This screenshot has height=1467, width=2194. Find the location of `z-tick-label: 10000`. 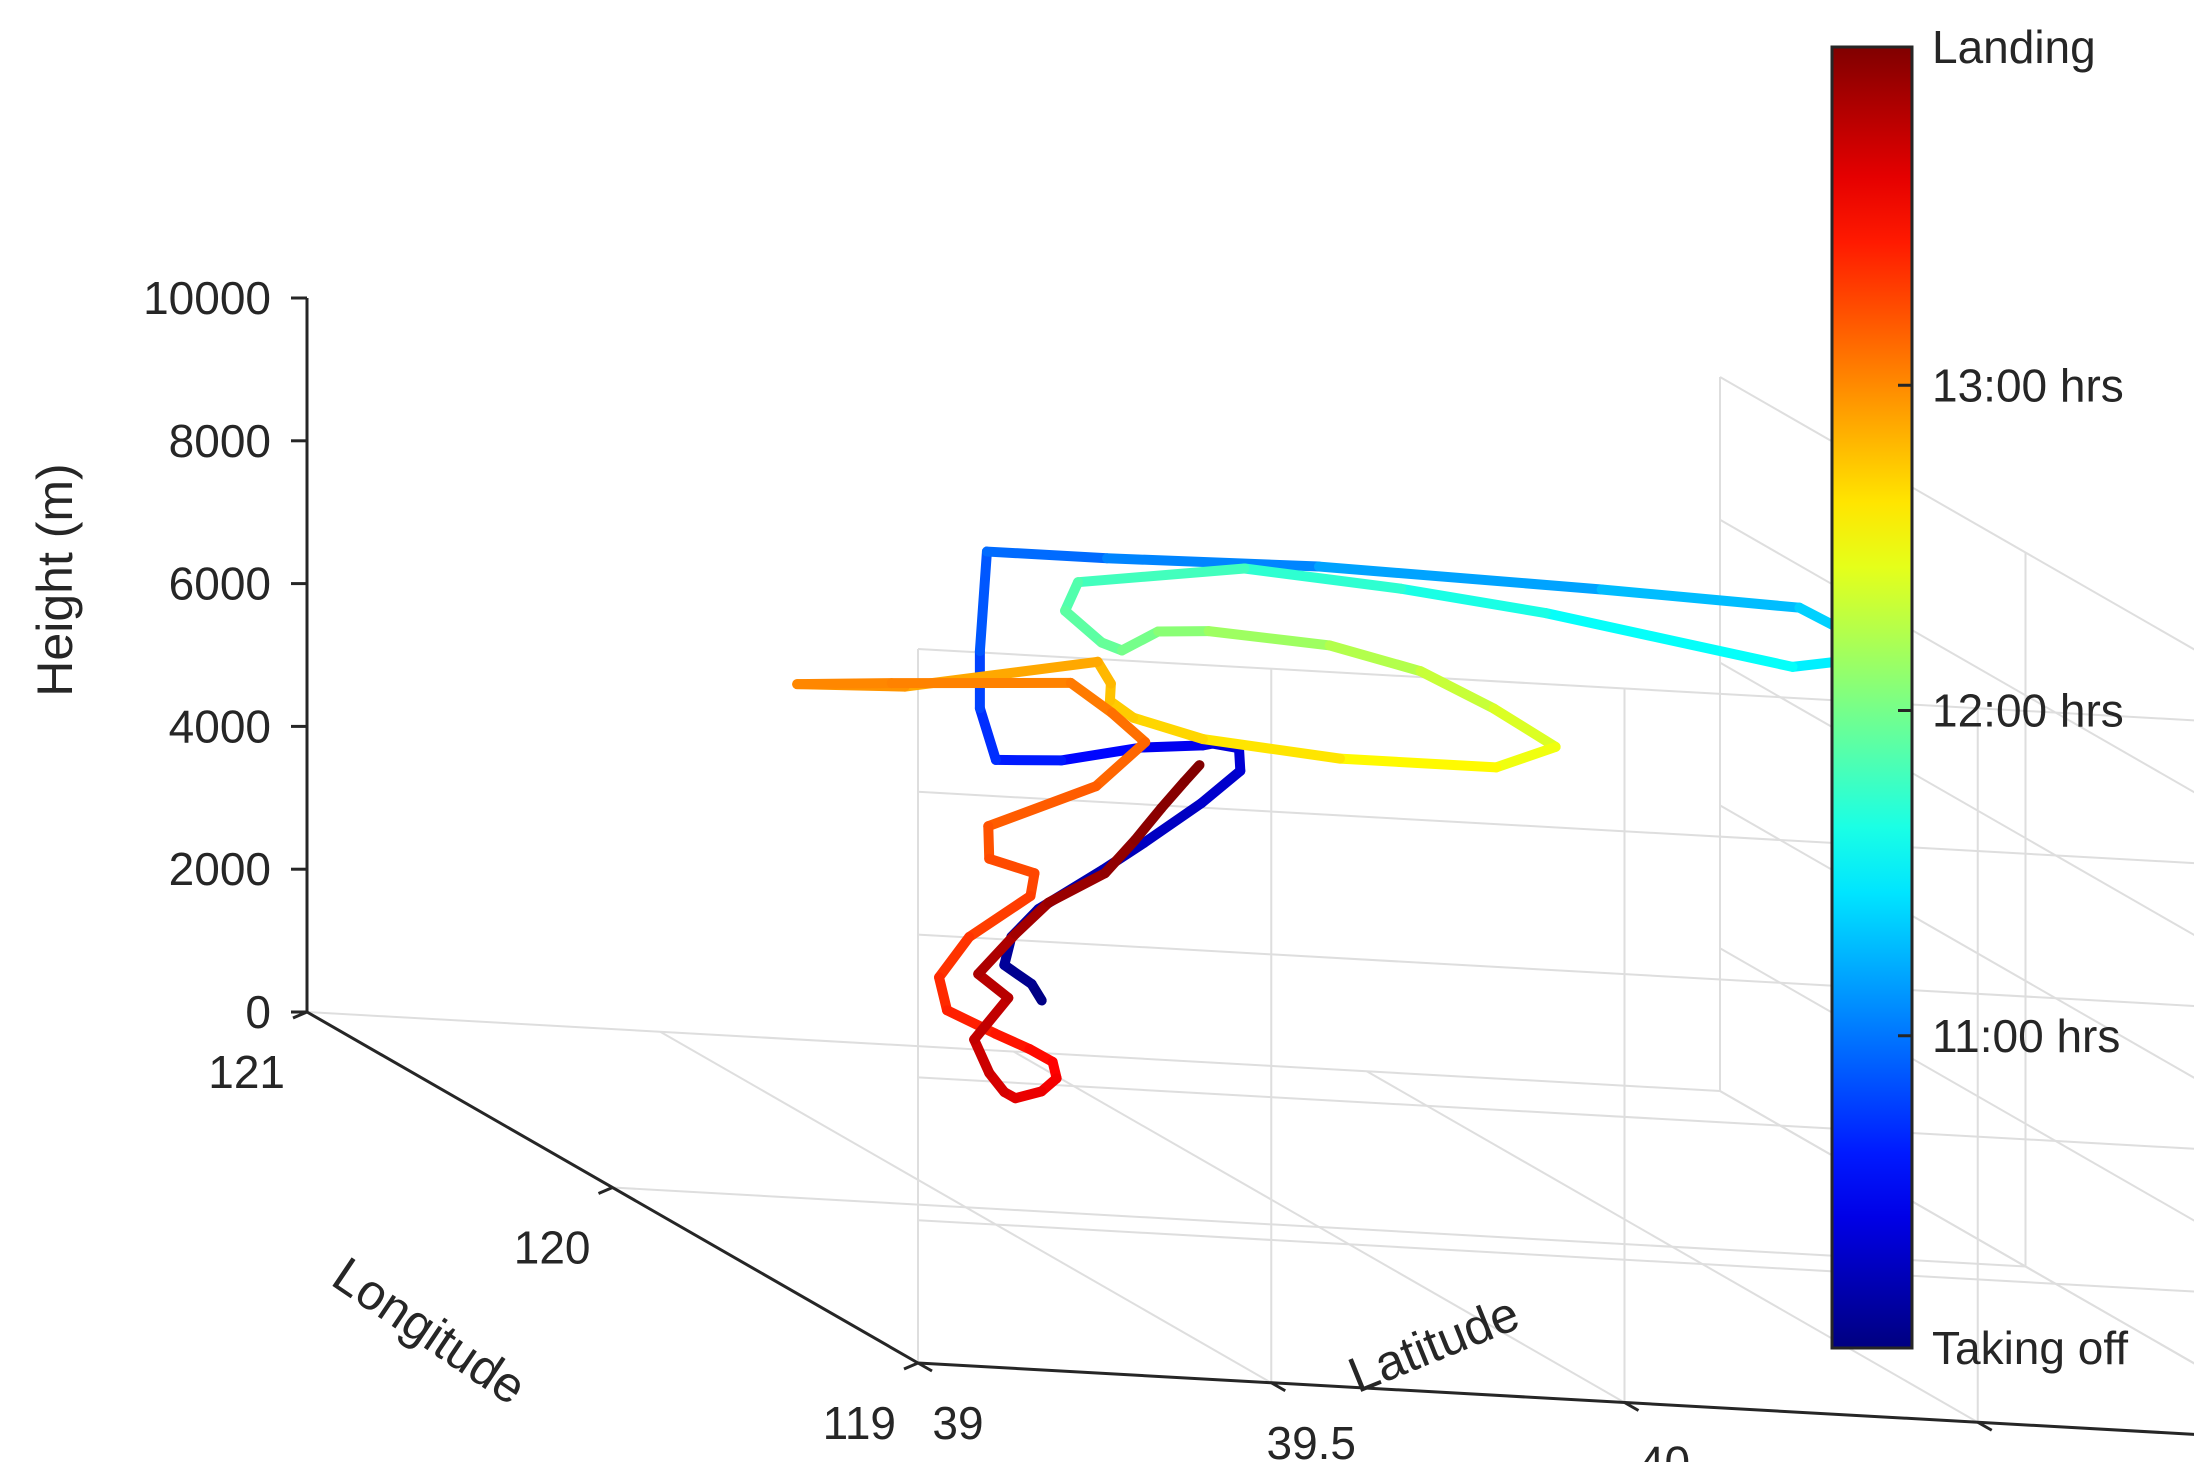

z-tick-label: 10000 is located at coordinates (207, 298).